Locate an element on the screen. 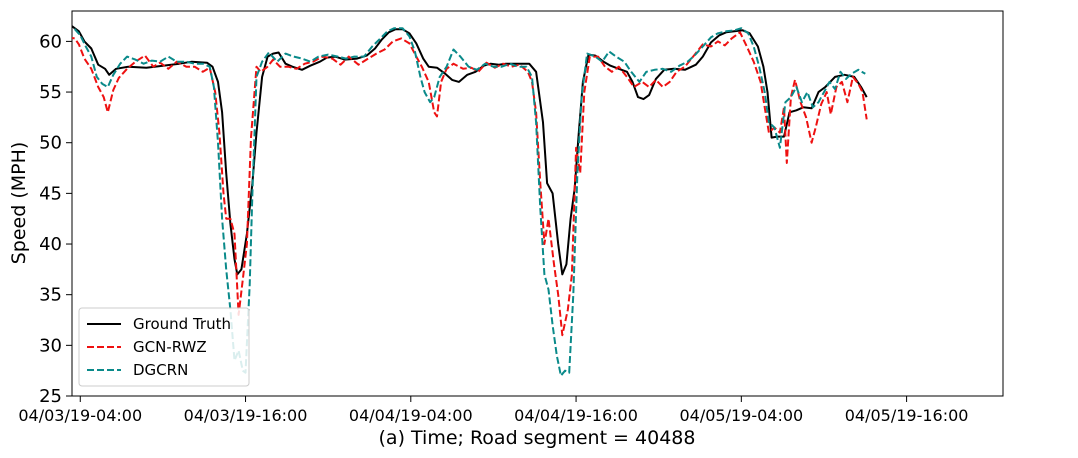 This screenshot has height=458, width=1078. x-tick-label: 04/05/19-16:00 is located at coordinates (907, 415).